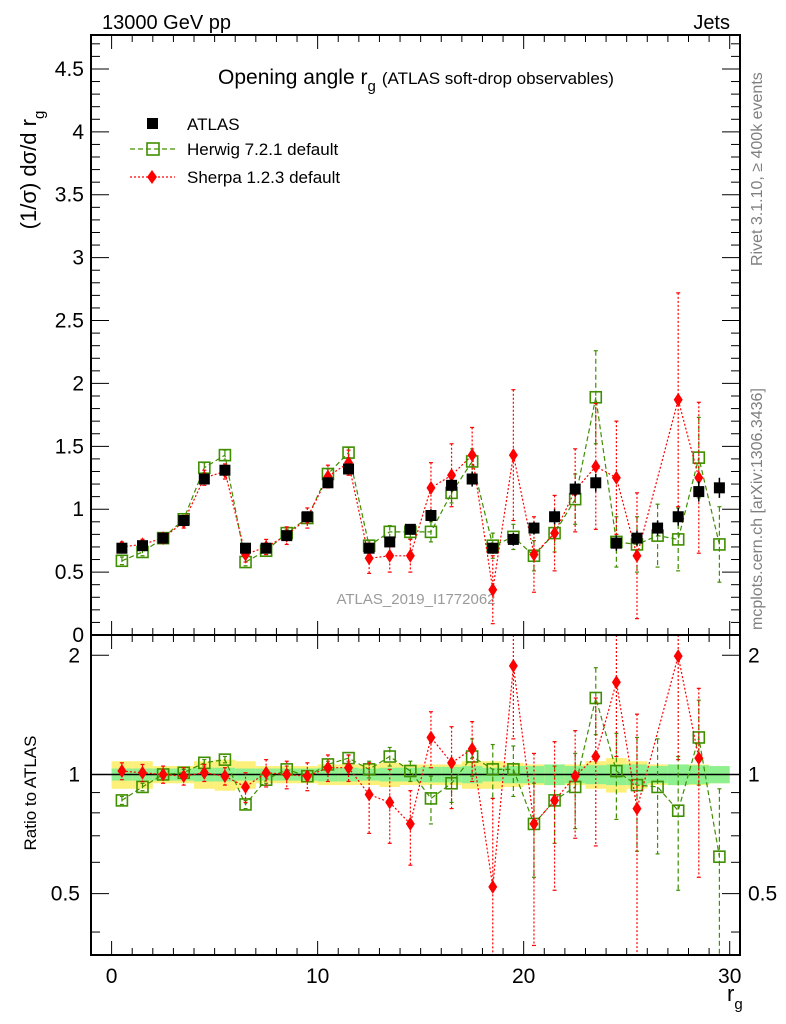 The width and height of the screenshot is (786, 1024). I want to click on side-label-top: Rivet 3.1.10, ≥ 400k events, so click(757, 169).